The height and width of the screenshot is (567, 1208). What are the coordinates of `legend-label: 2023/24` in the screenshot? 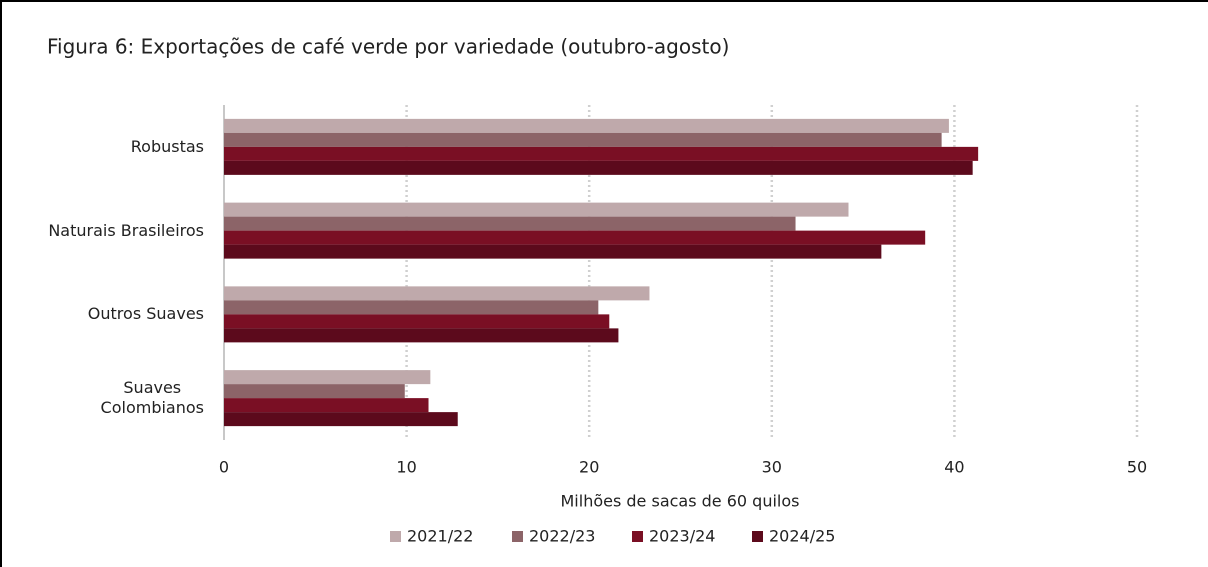 It's located at (682, 536).